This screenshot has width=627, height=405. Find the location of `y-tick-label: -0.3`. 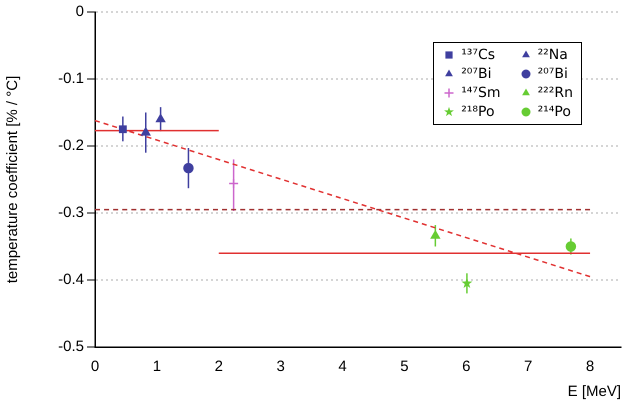

y-tick-label: -0.3 is located at coordinates (71, 213).